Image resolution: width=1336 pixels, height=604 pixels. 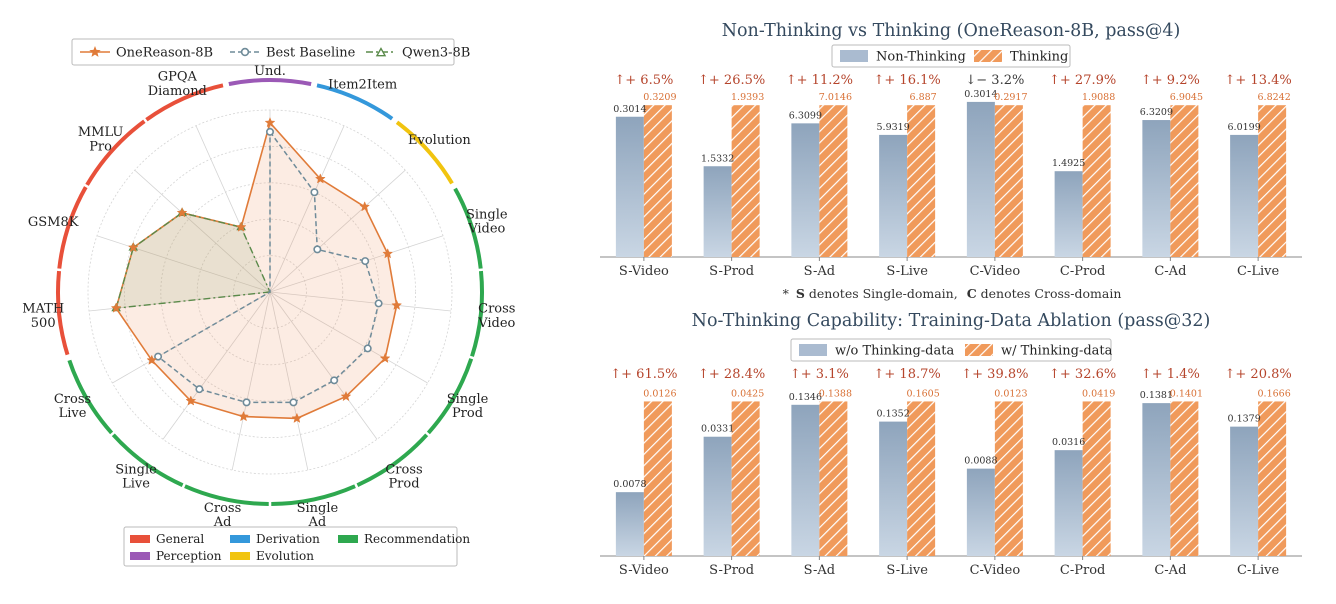 What do you see at coordinates (285, 556) in the screenshot?
I see `category-label: Evolution` at bounding box center [285, 556].